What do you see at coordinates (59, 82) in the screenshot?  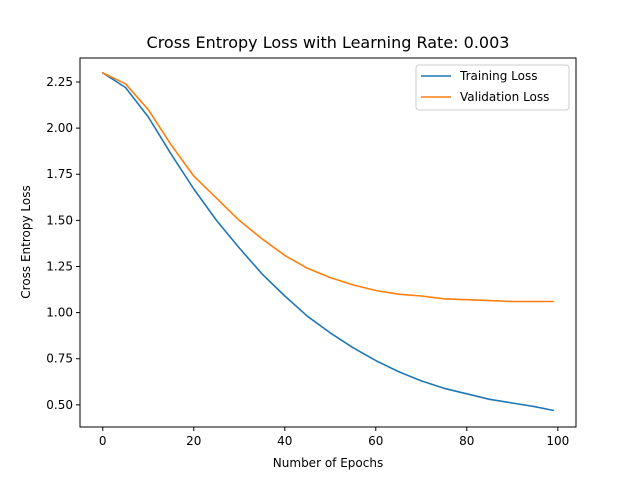 I see `y-tick-label: 2.25` at bounding box center [59, 82].